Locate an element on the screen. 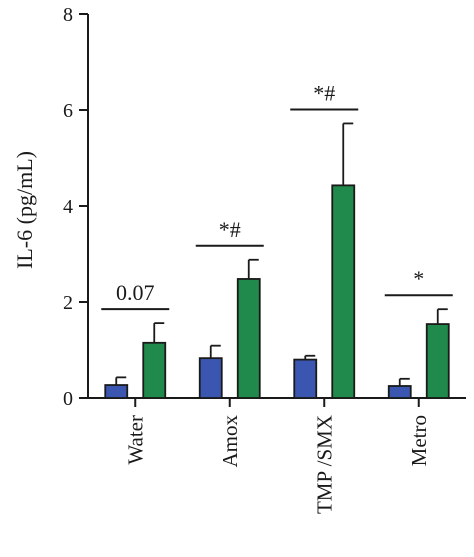 Image resolution: width=474 pixels, height=557 pixels. y-tick-label: 0 is located at coordinates (68, 399).